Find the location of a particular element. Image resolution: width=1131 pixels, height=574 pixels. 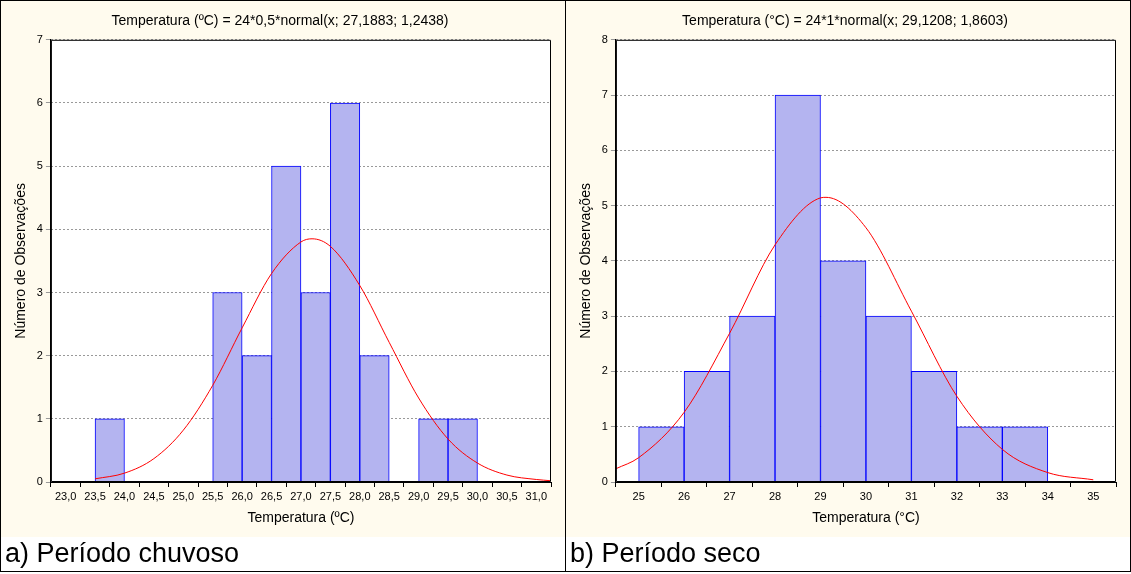

x-tick-label: 27,5 is located at coordinates (330, 495).